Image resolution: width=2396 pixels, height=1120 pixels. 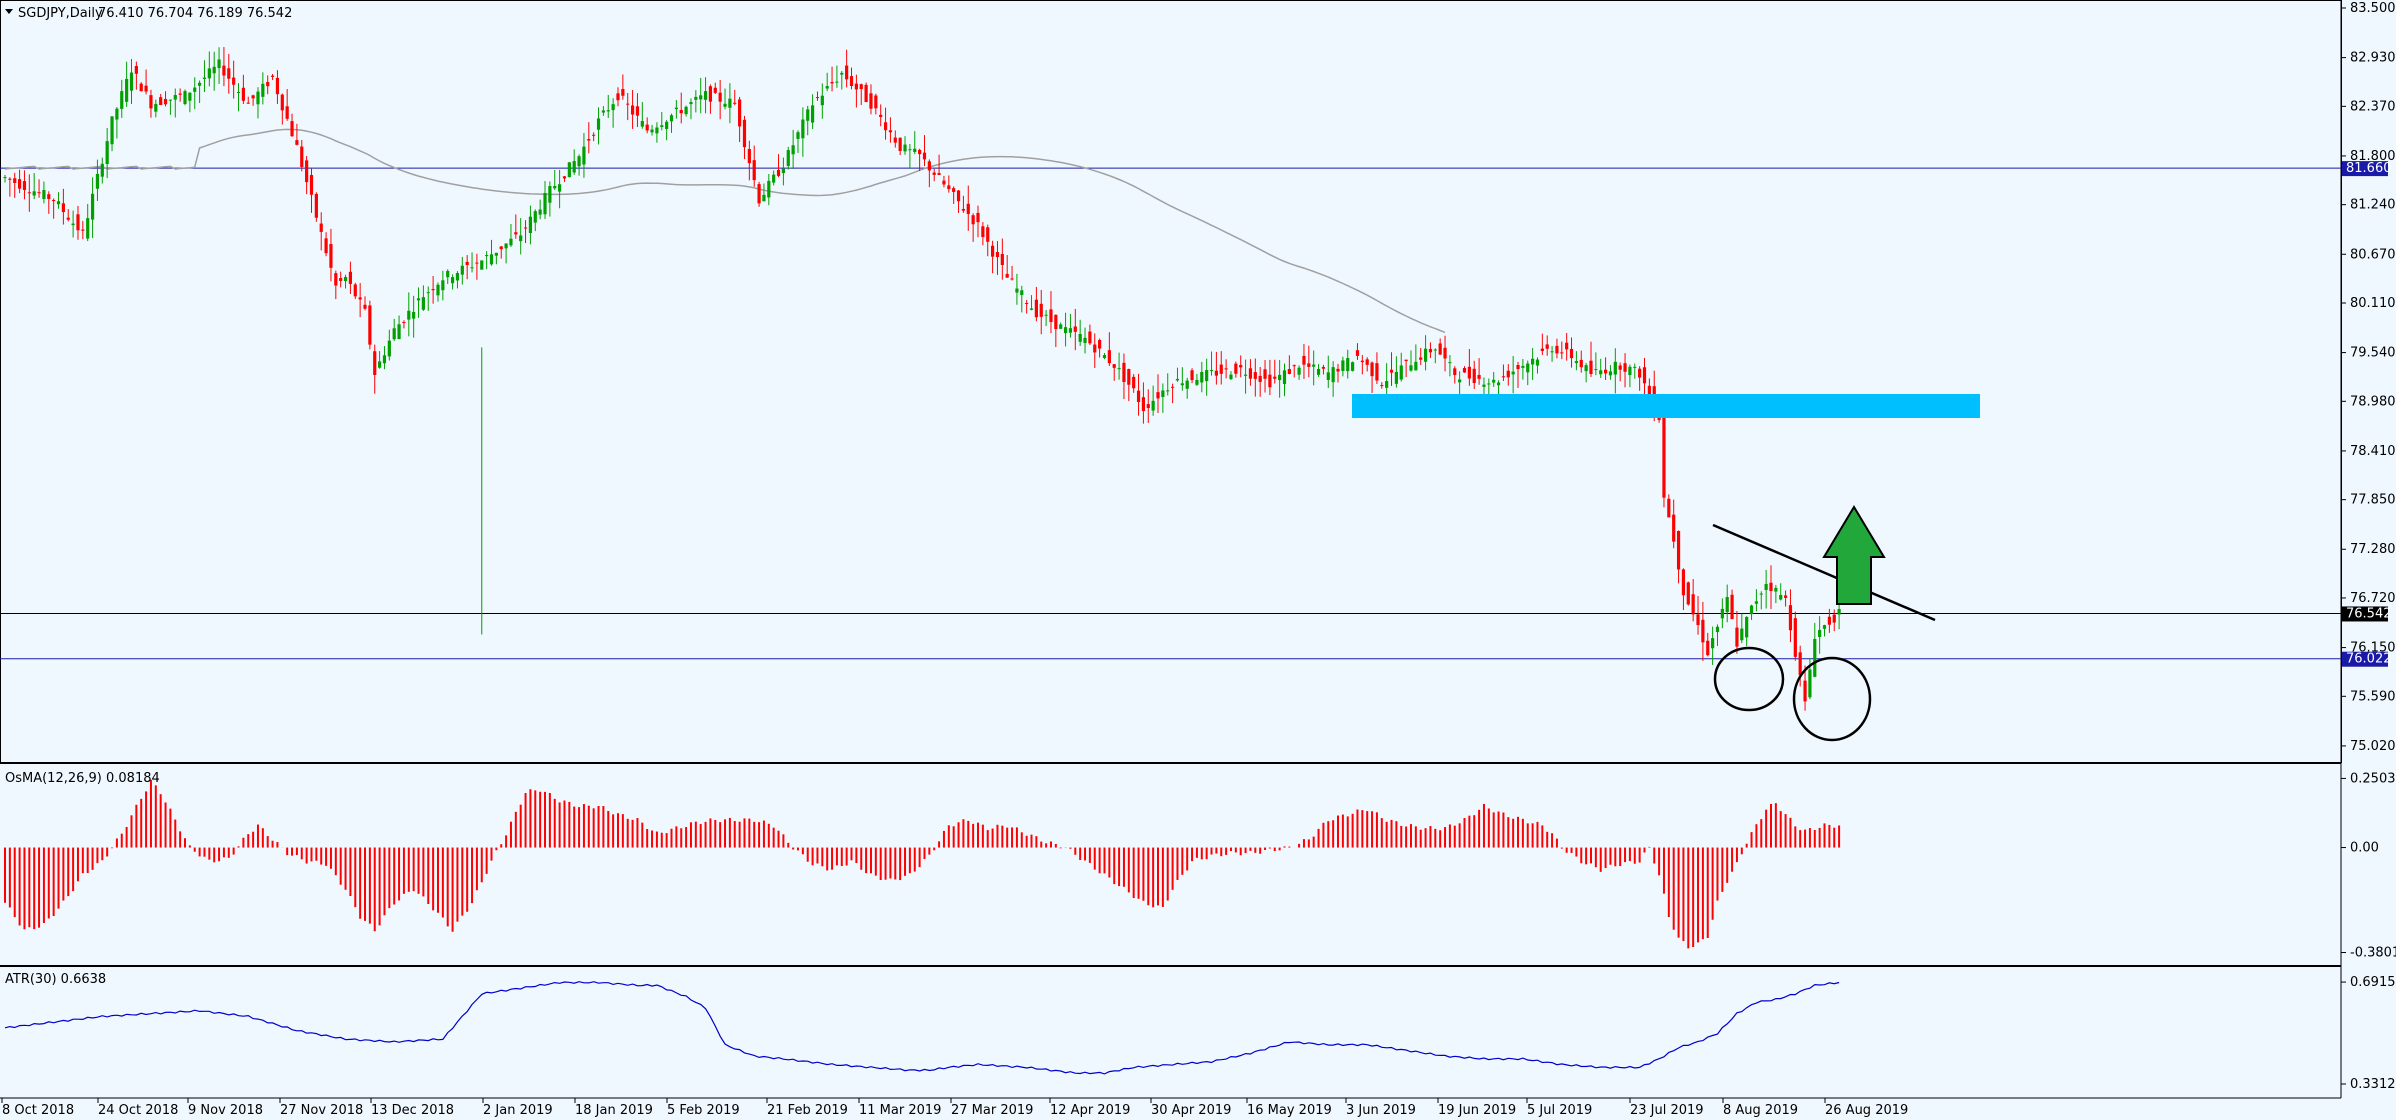 What do you see at coordinates (2369, 659) in the screenshot?
I see `price-tag-label: 76.022` at bounding box center [2369, 659].